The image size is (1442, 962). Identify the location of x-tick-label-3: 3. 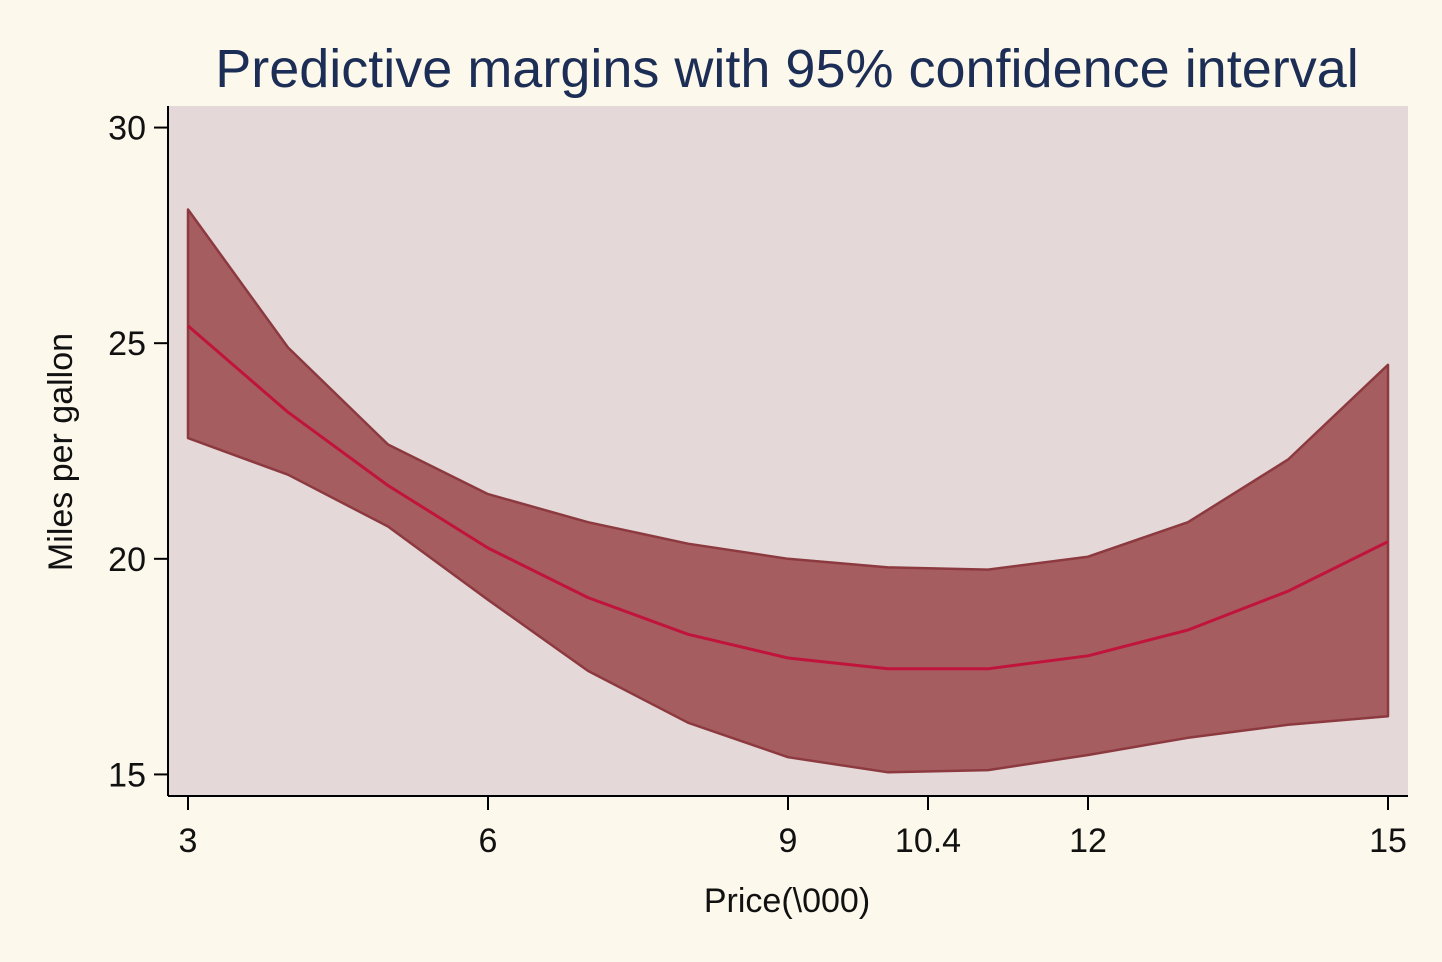
(188, 841).